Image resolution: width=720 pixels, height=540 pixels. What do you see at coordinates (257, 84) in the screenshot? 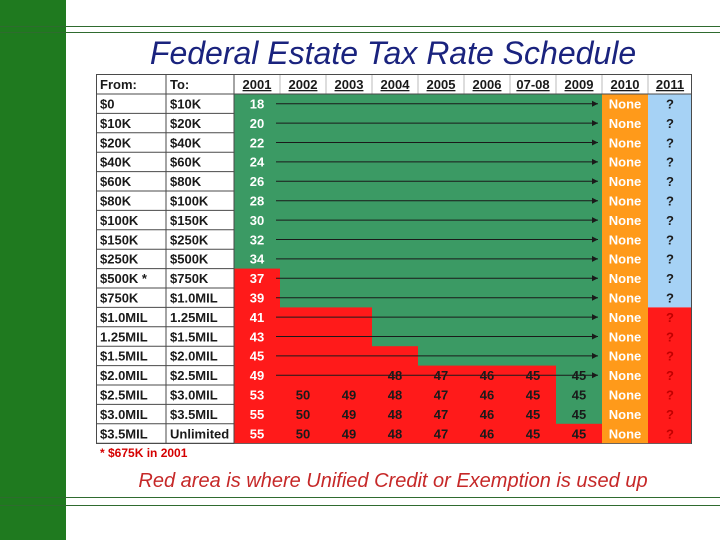
I see `column-header: 2001` at bounding box center [257, 84].